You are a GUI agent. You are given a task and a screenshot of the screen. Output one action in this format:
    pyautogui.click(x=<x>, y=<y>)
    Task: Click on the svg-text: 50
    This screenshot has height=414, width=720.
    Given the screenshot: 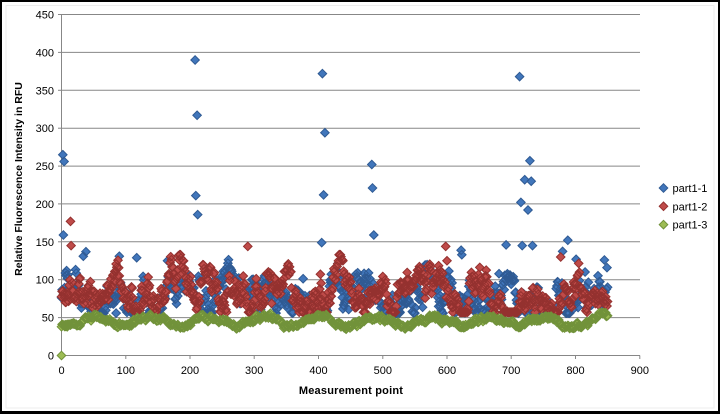 What is the action you would take?
    pyautogui.click(x=48, y=319)
    